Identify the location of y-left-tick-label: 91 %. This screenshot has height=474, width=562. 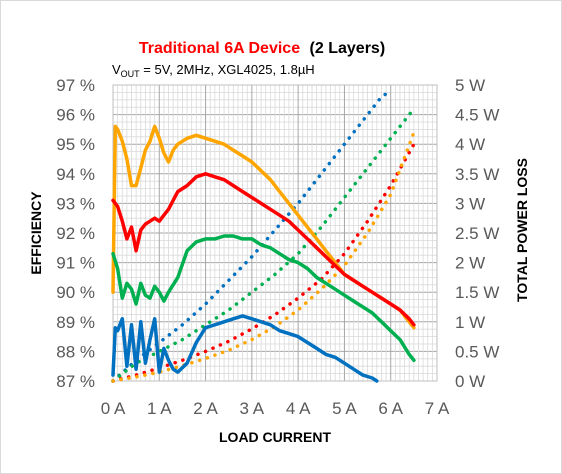
(75, 263).